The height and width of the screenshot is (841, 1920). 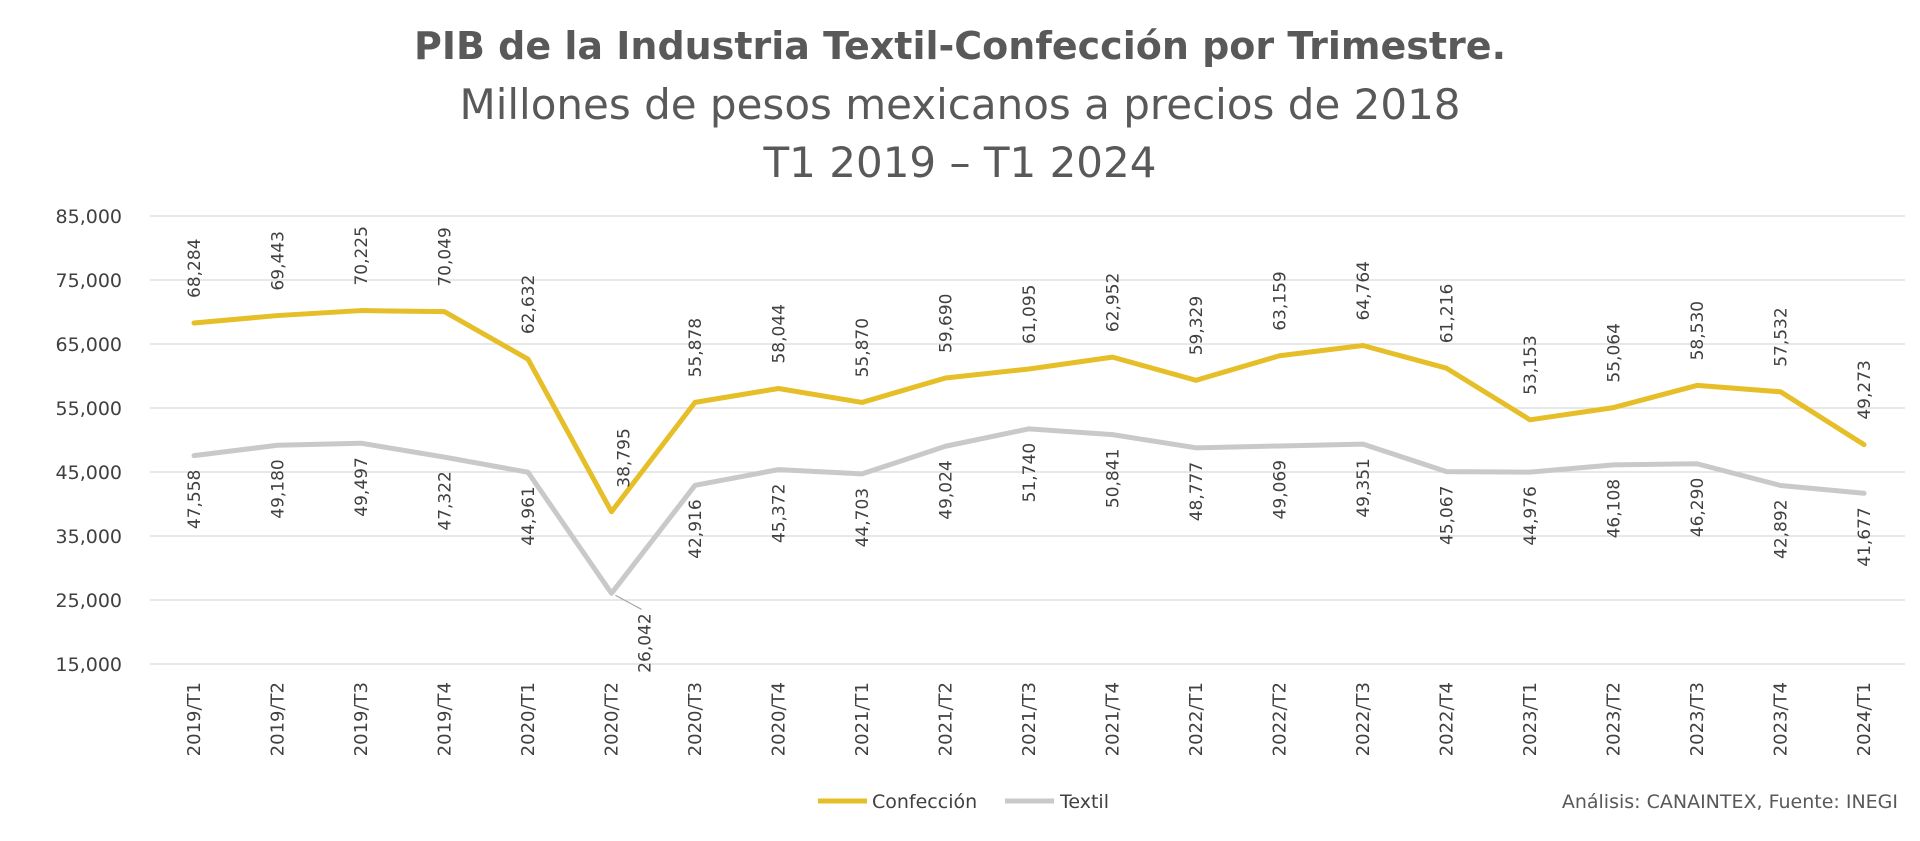 I want to click on data-label-textil: 49,024, so click(x=947, y=489).